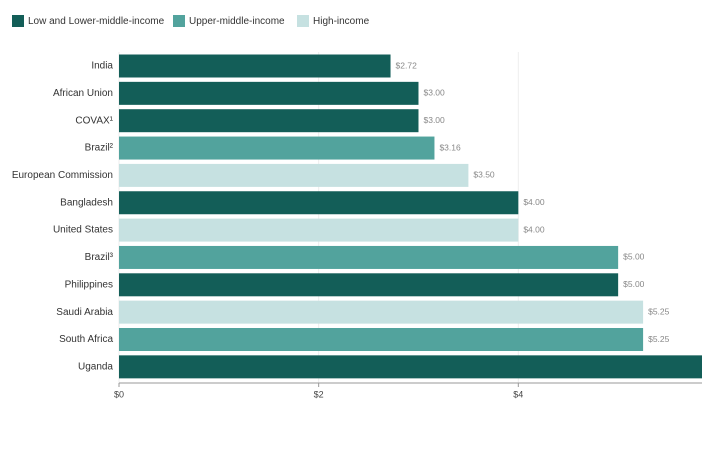 The image size is (702, 468). I want to click on y-tick-label: COVAX¹, so click(94, 120).